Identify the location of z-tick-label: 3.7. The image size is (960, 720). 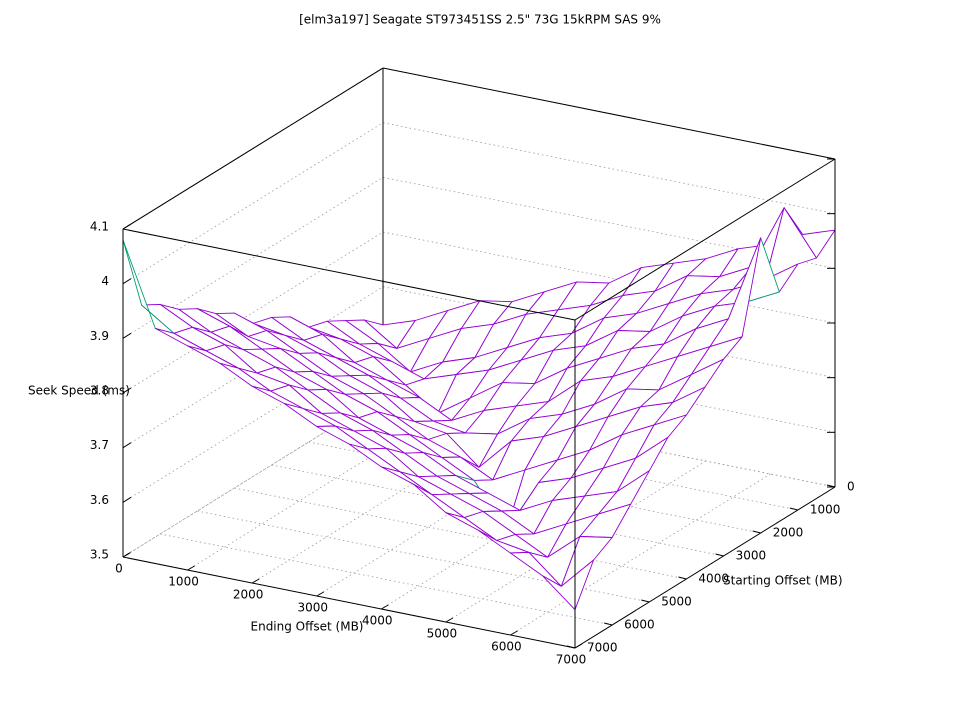
(99, 445).